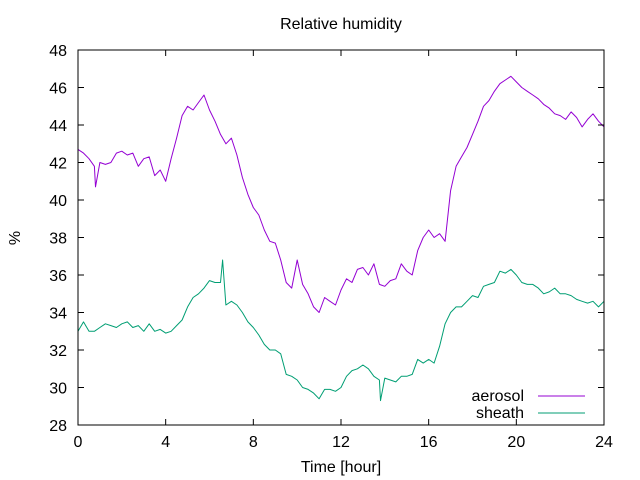 This screenshot has width=640, height=480. I want to click on y-tick-label: 42, so click(58, 164).